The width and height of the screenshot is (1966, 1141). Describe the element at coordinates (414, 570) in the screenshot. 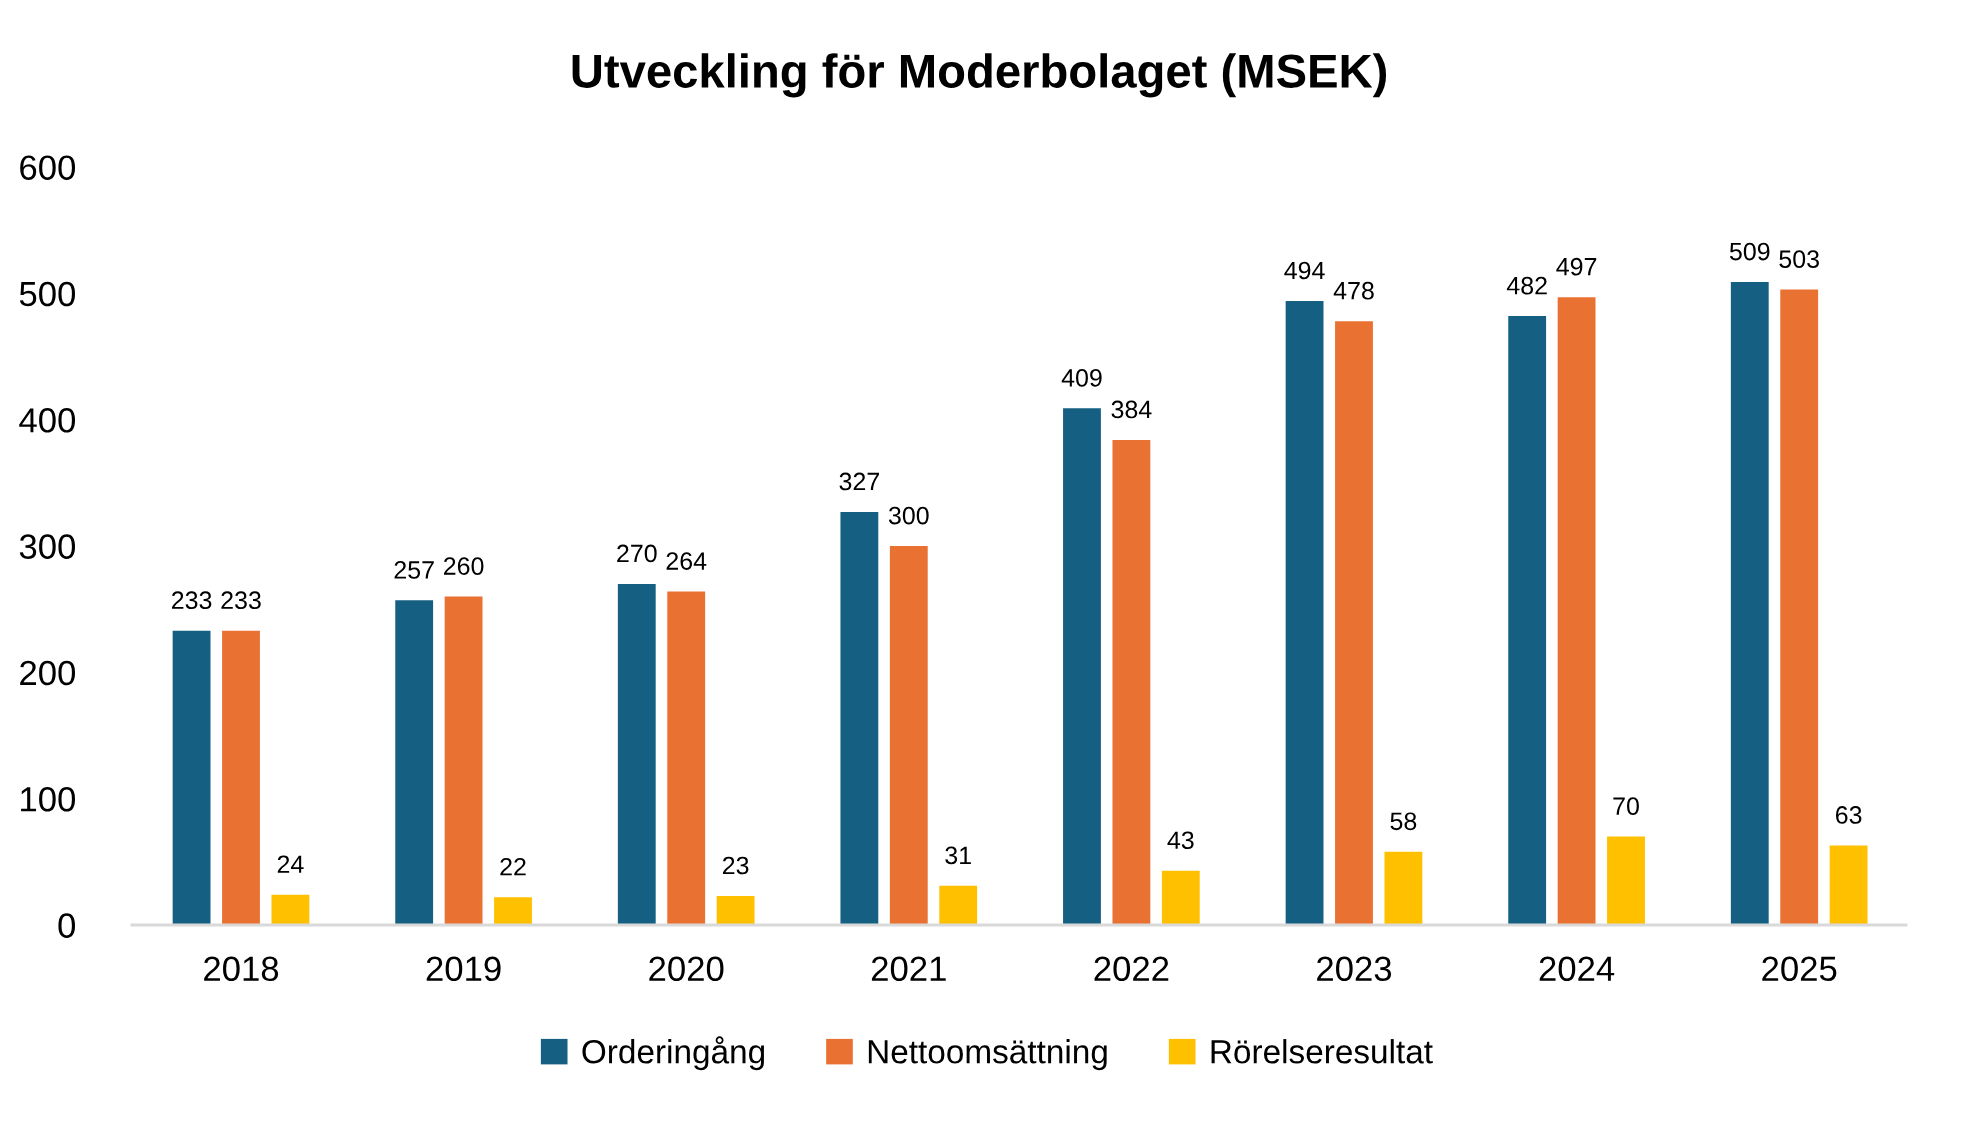

I see `data-label: 257` at that location.